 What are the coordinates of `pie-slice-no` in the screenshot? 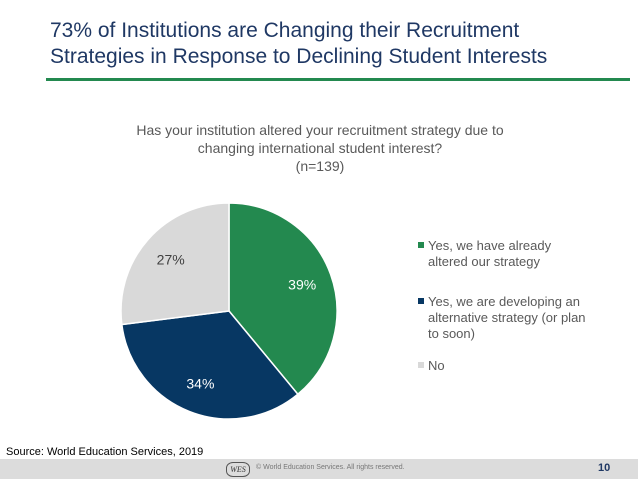 It's located at (175, 264).